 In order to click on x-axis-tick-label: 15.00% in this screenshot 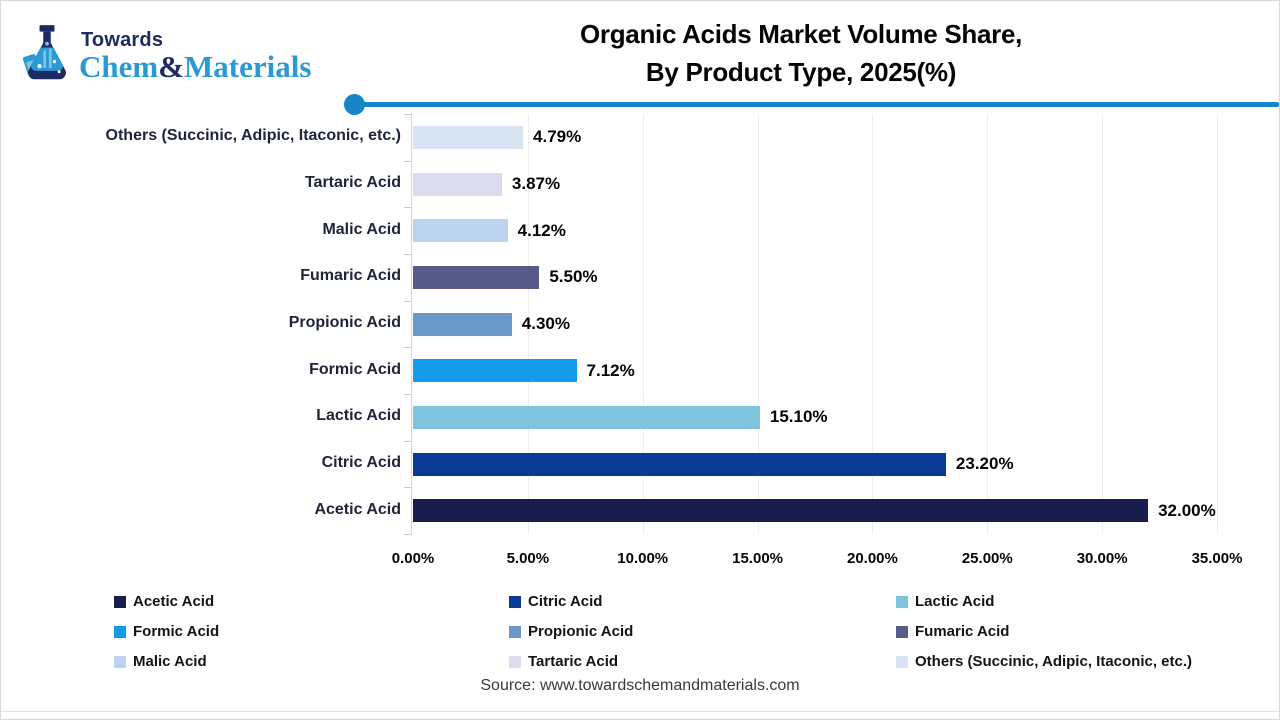, I will do `click(757, 558)`.